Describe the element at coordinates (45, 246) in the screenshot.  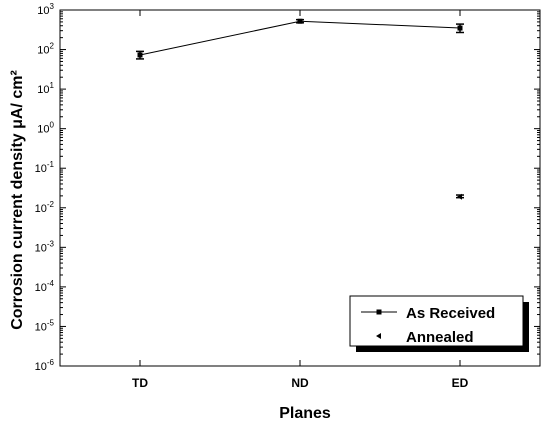
I see `y-tick-label: 10⁻³` at that location.